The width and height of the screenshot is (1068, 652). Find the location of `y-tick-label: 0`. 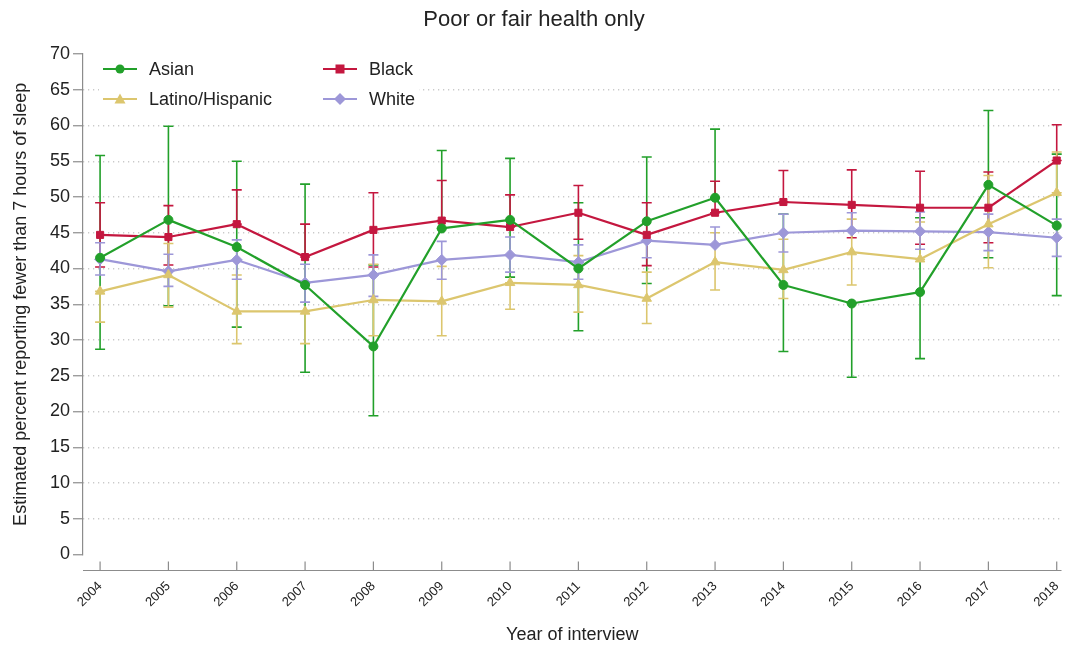

y-tick-label: 0 is located at coordinates (64, 553).